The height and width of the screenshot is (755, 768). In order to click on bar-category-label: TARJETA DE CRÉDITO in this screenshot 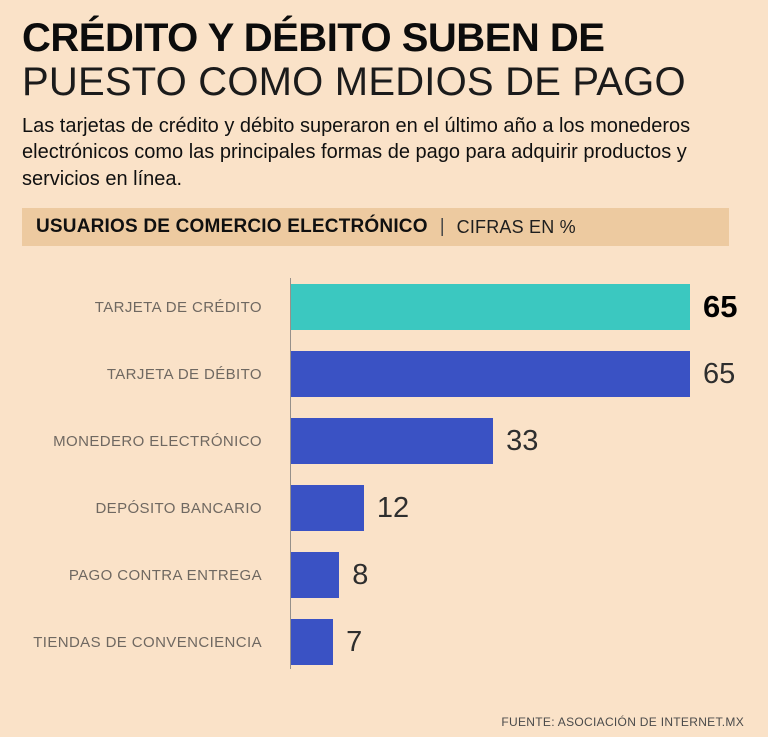, I will do `click(178, 307)`.